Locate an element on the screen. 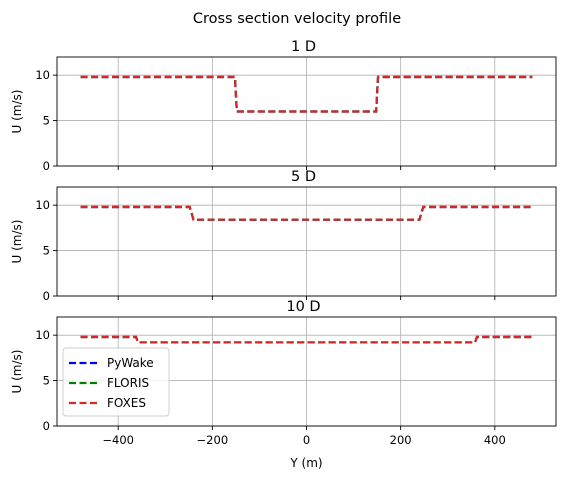  subplot-title: 10 D is located at coordinates (303, 307).